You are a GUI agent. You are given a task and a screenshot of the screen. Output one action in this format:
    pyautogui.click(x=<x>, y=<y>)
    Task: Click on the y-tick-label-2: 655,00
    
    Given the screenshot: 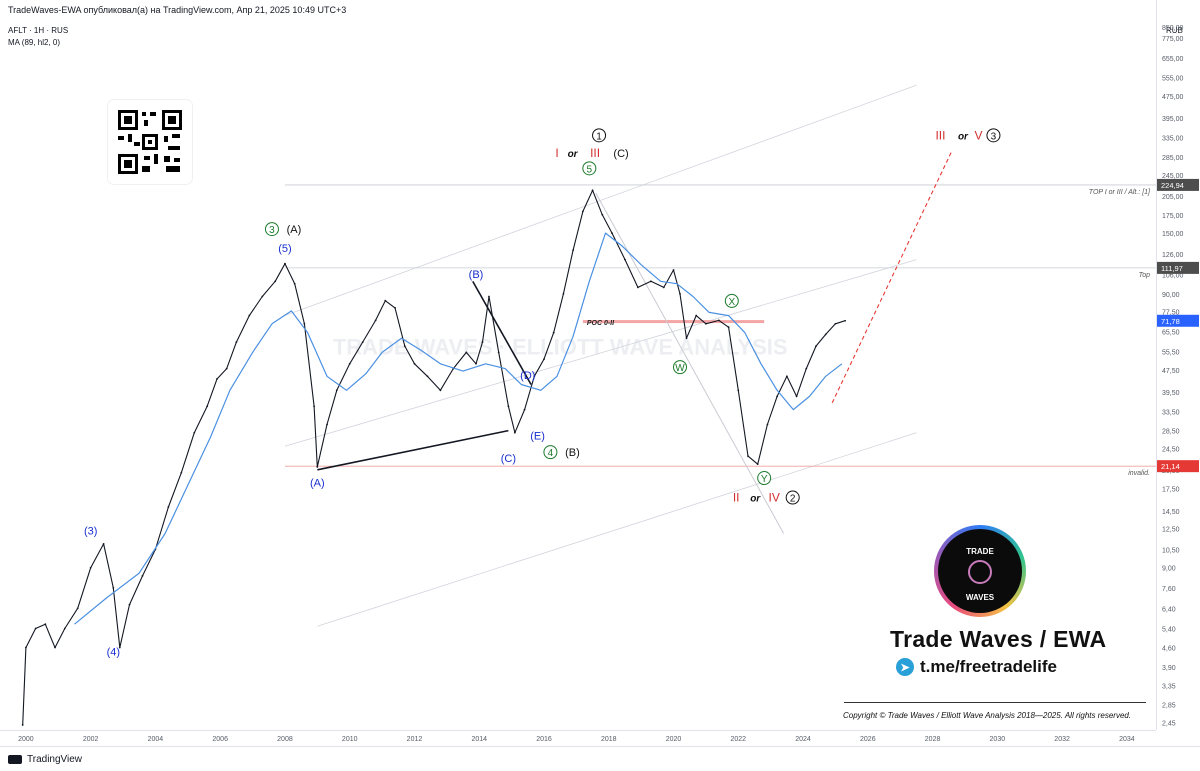 What is the action you would take?
    pyautogui.click(x=1173, y=59)
    